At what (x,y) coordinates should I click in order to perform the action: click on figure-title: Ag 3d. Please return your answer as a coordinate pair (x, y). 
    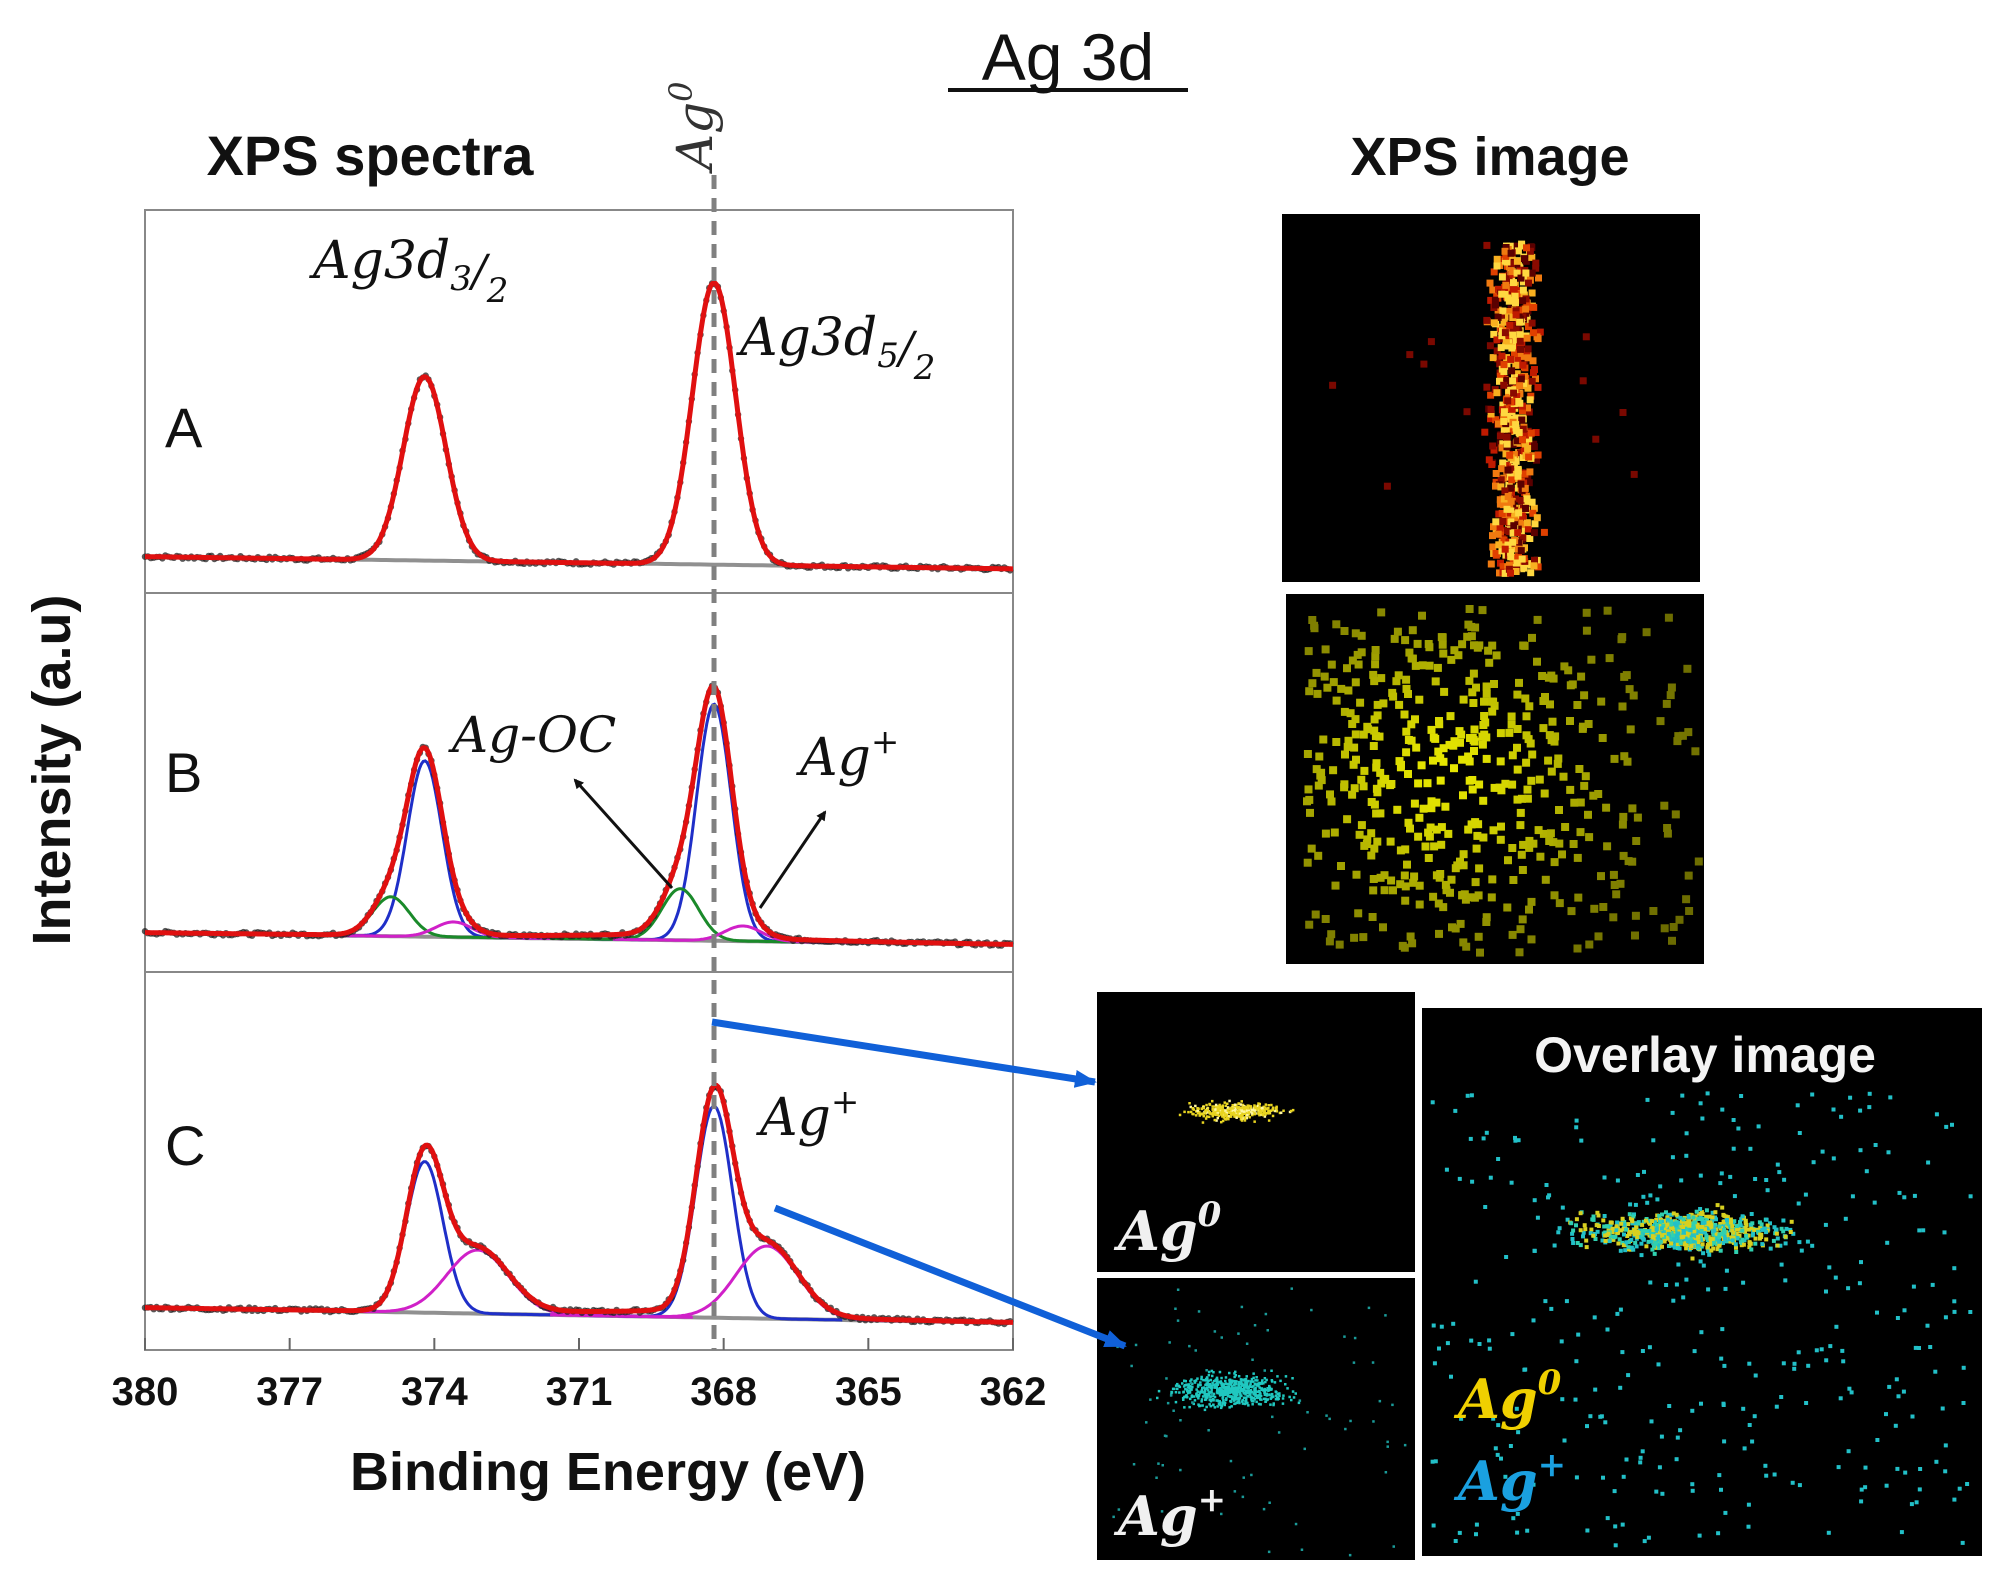
    Looking at the image, I should click on (1068, 57).